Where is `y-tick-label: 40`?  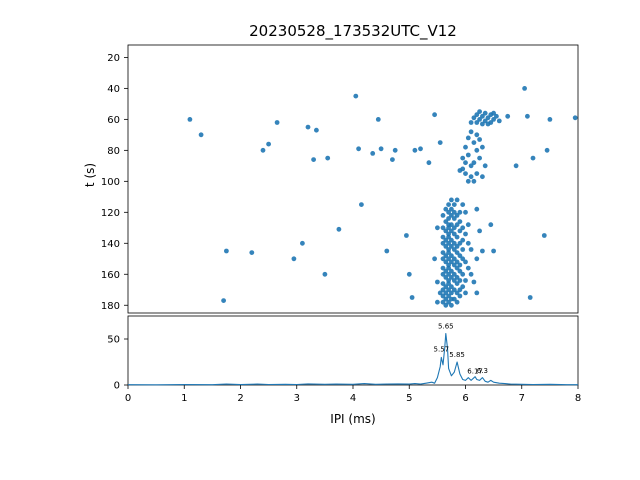 y-tick-label: 40 is located at coordinates (113, 89).